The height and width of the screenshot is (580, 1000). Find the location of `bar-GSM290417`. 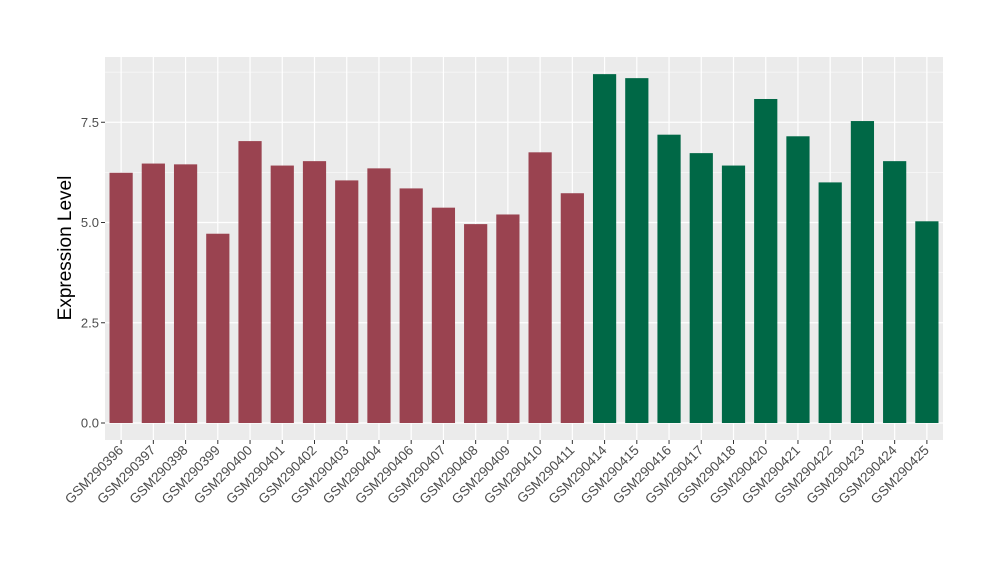

bar-GSM290417 is located at coordinates (701, 288).